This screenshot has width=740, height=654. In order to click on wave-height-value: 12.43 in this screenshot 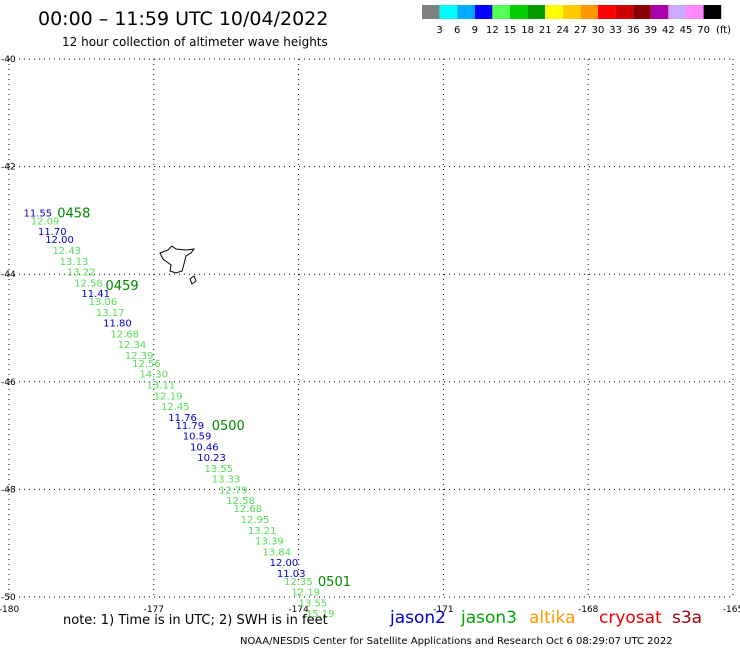, I will do `click(66, 251)`.